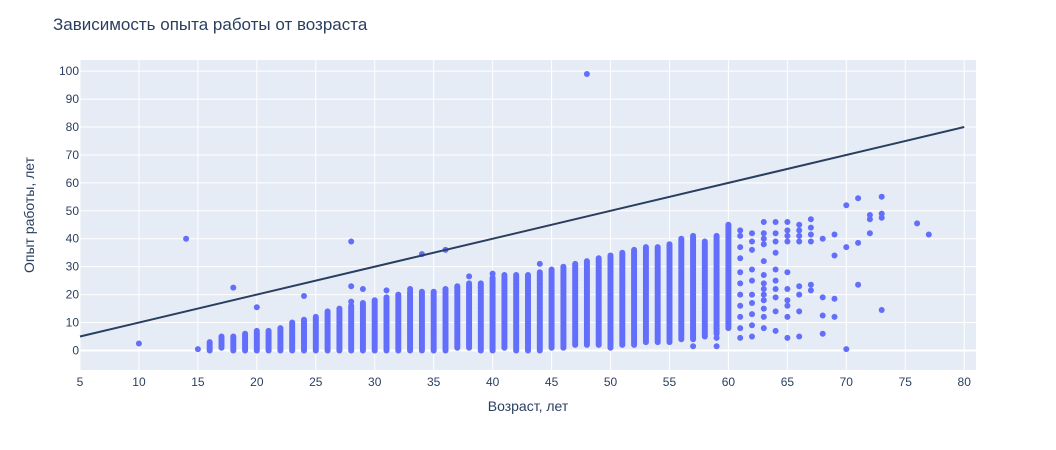 The width and height of the screenshot is (1056, 450). I want to click on x-tick-label: 20, so click(257, 382).